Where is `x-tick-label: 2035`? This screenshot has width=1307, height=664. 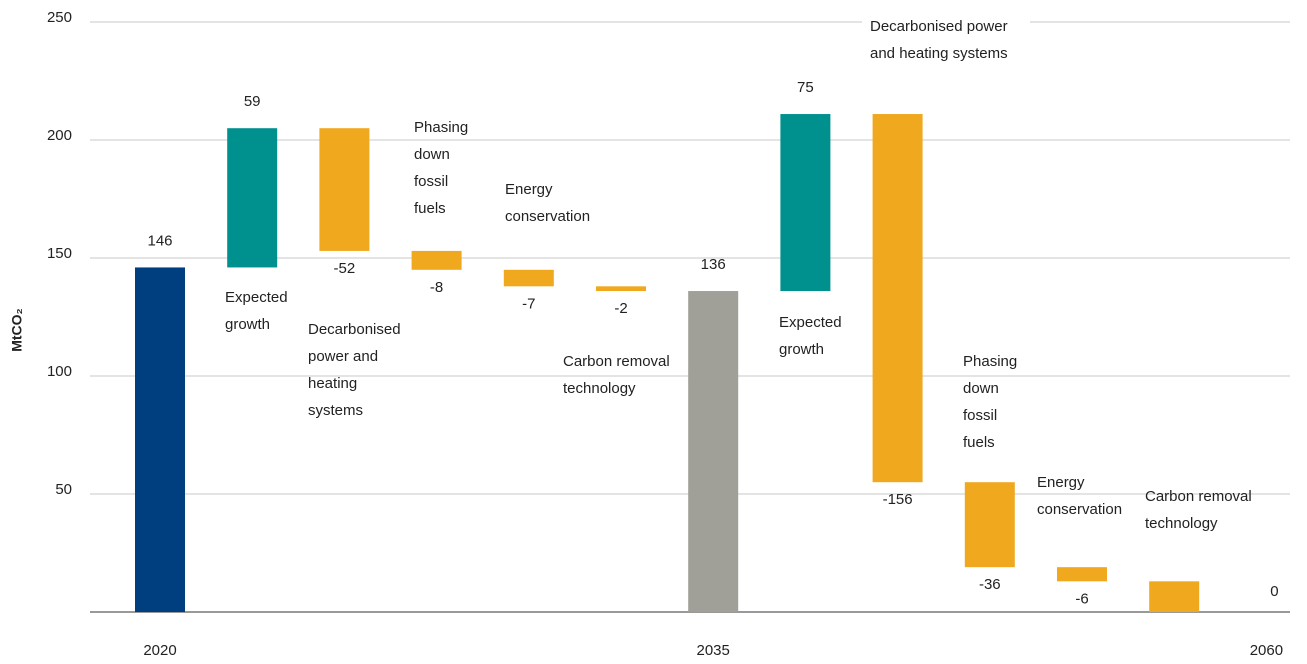 x-tick-label: 2035 is located at coordinates (713, 650).